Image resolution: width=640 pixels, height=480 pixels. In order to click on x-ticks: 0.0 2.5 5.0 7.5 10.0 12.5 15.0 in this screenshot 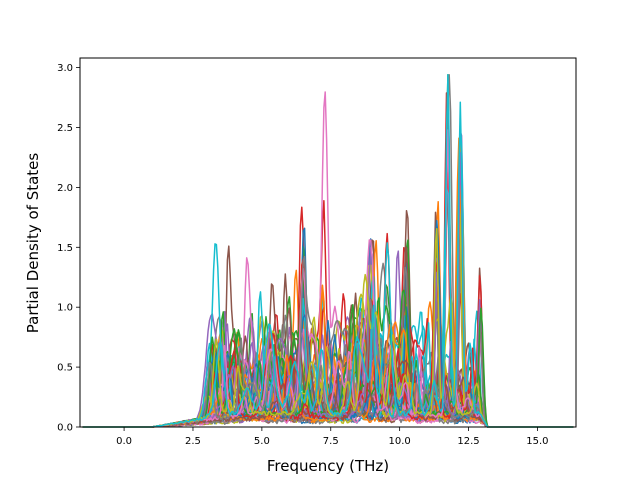, I will do `click(332, 437)`.